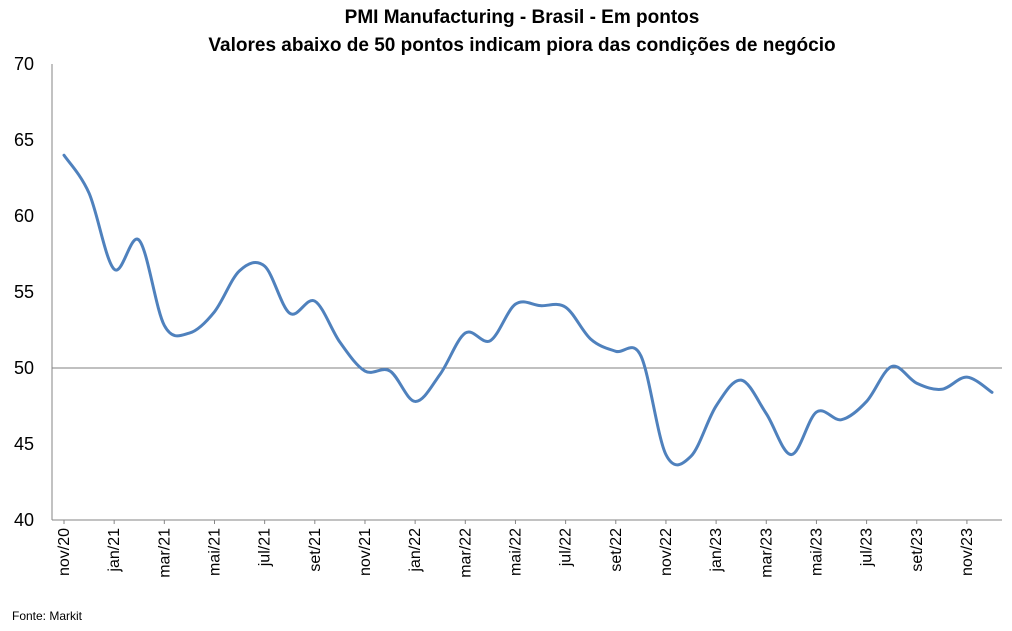  Describe the element at coordinates (164, 553) in the screenshot. I see `x-tick-label: mar/21` at that location.